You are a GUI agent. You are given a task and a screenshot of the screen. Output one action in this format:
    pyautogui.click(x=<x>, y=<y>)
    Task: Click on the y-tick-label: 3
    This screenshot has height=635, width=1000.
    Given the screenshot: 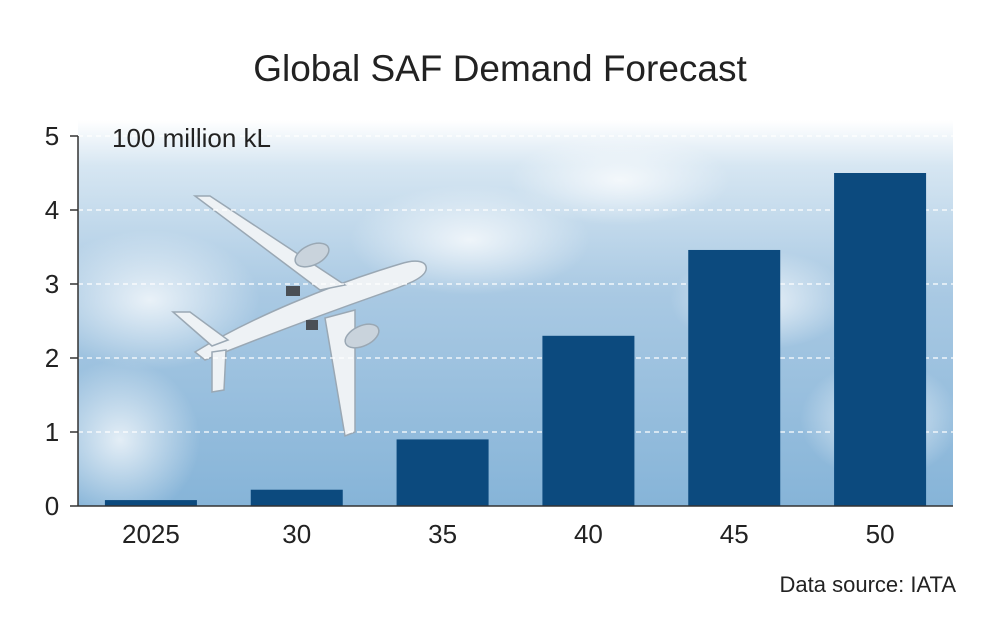 What is the action you would take?
    pyautogui.click(x=52, y=284)
    